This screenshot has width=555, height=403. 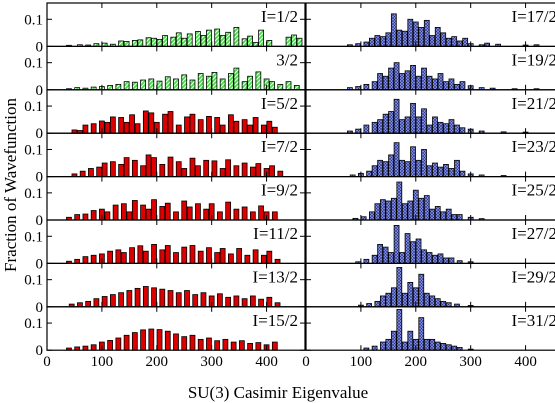 What do you see at coordinates (40, 264) in the screenshot?
I see `y-tick-label-5-0: 0` at bounding box center [40, 264].